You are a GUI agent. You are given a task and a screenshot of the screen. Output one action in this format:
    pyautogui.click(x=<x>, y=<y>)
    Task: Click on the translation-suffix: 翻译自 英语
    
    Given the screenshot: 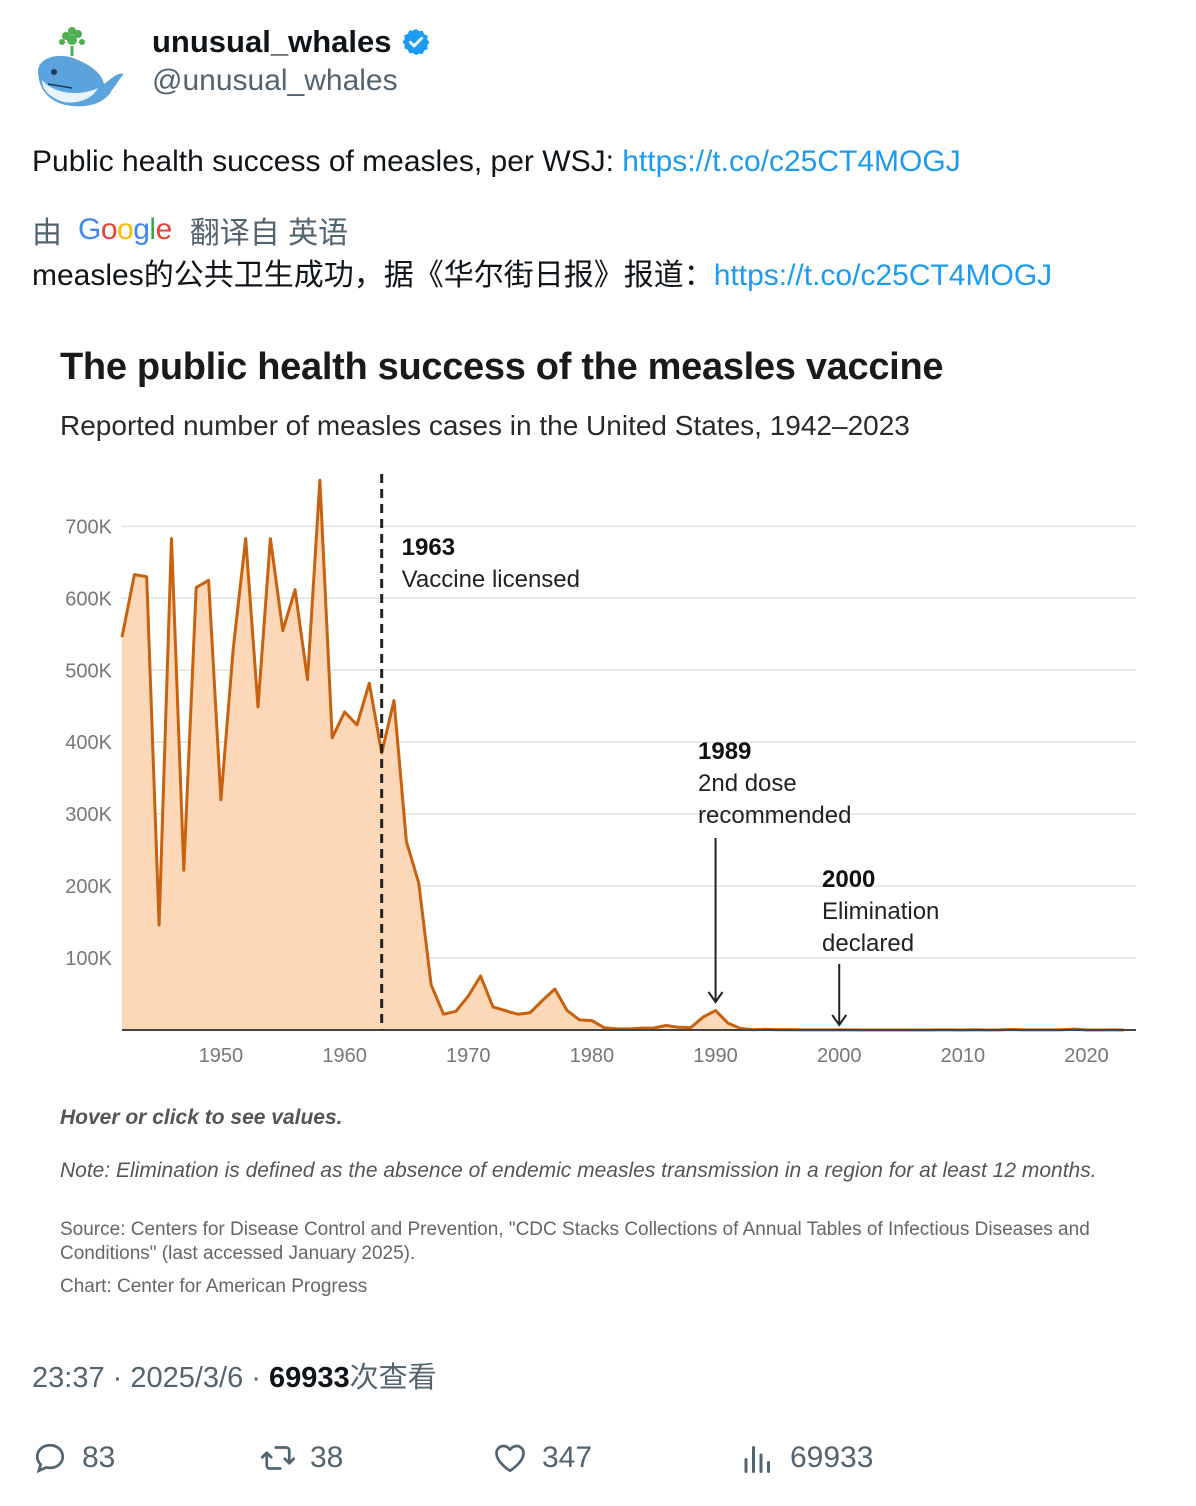 What is the action you would take?
    pyautogui.click(x=269, y=233)
    